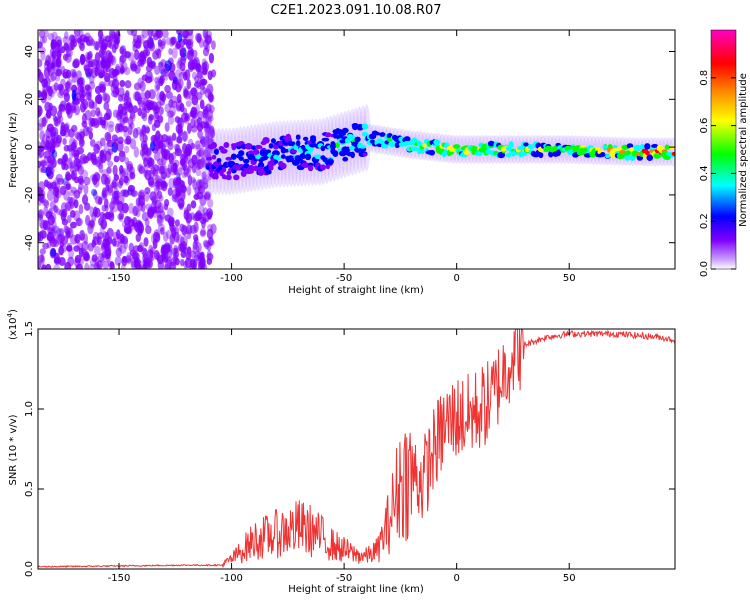 The width and height of the screenshot is (750, 600). Describe the element at coordinates (231, 278) in the screenshot. I see `spectrogram-x-tick-label: -100` at that location.